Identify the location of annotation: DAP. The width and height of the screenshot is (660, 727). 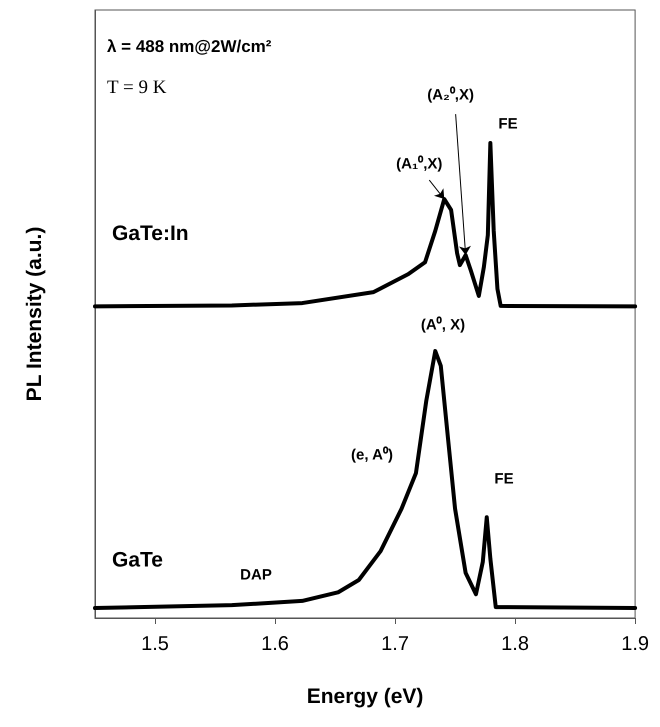
(256, 575).